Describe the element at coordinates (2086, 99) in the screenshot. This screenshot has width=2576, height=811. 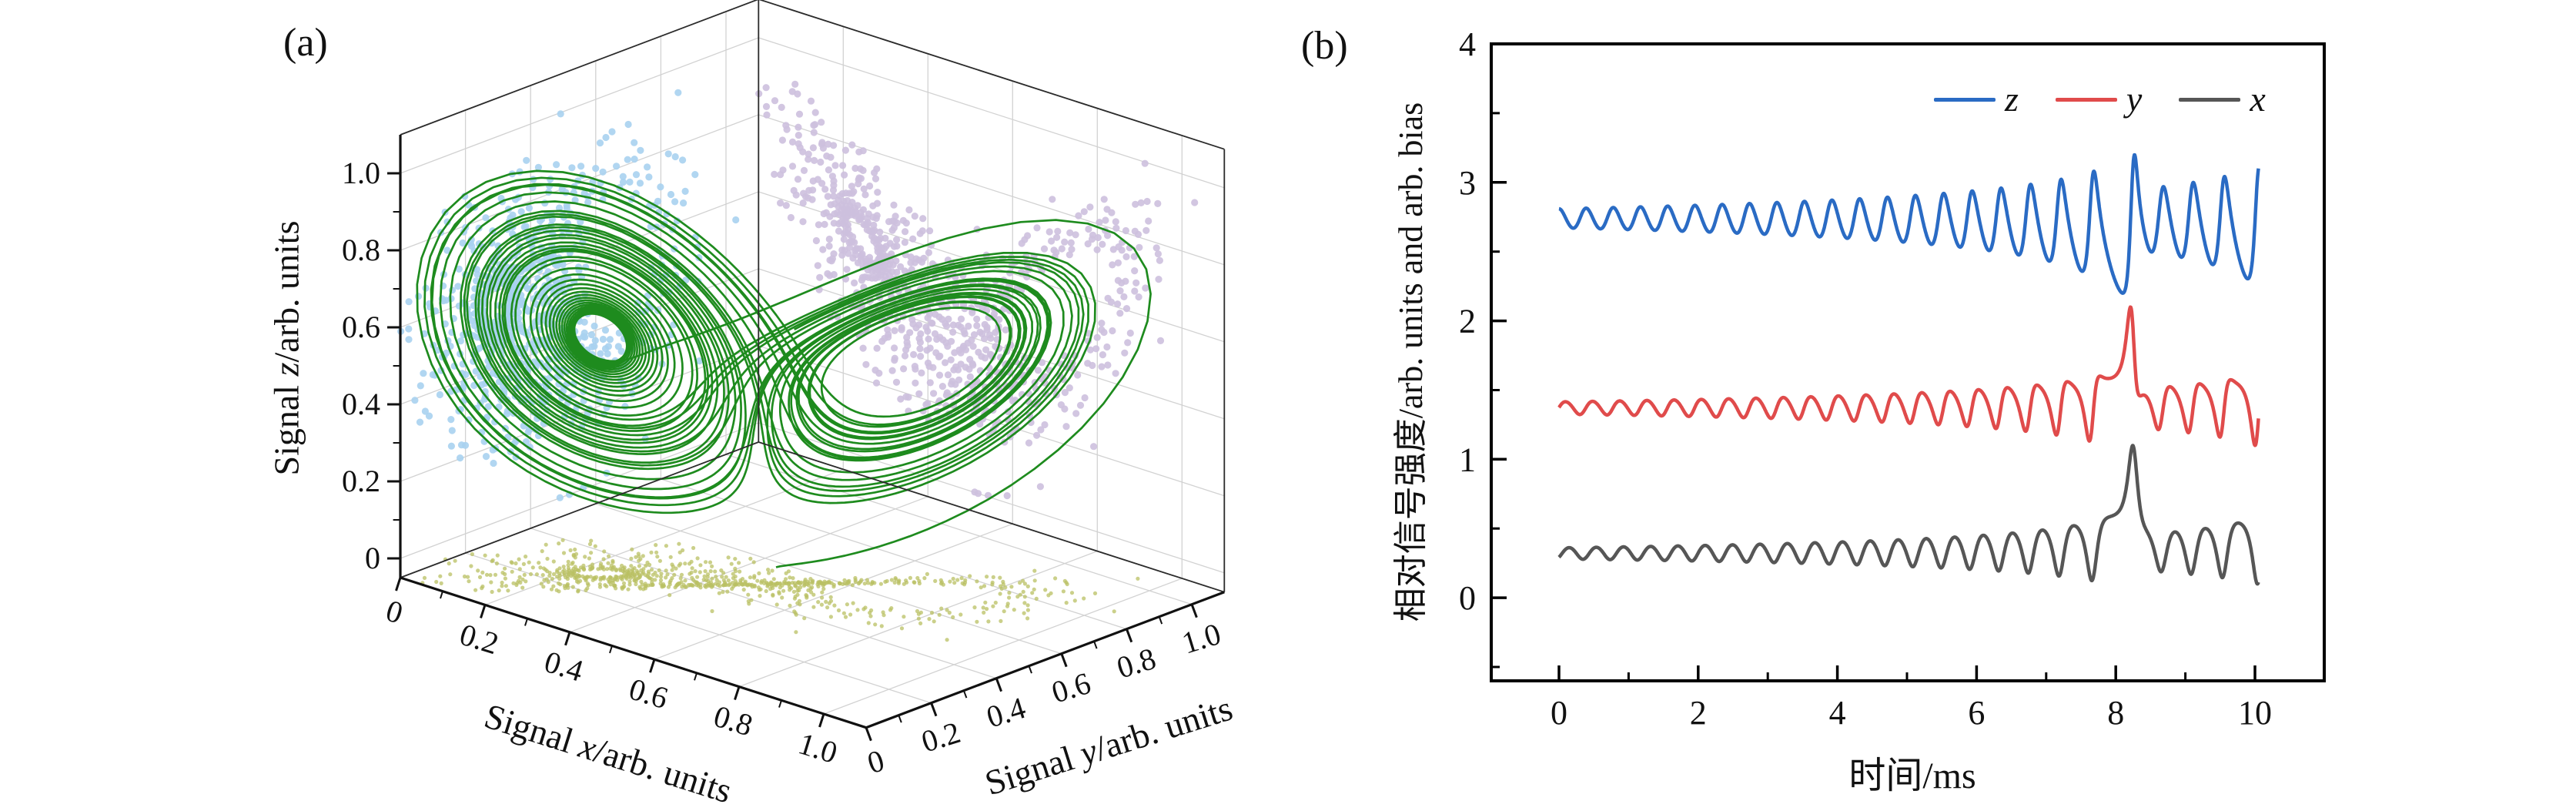
I see `legend-line-y-icon` at that location.